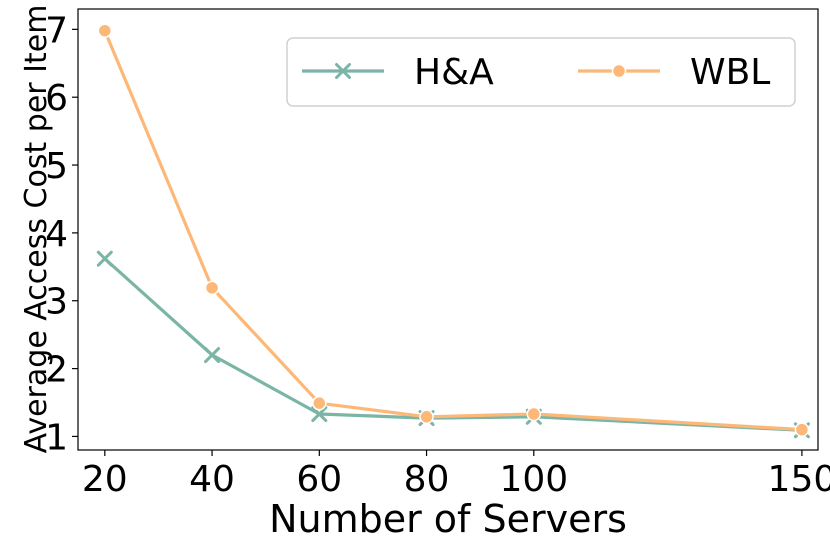 This screenshot has width=830, height=550. I want to click on legend-label-h-a: H&A, so click(454, 72).